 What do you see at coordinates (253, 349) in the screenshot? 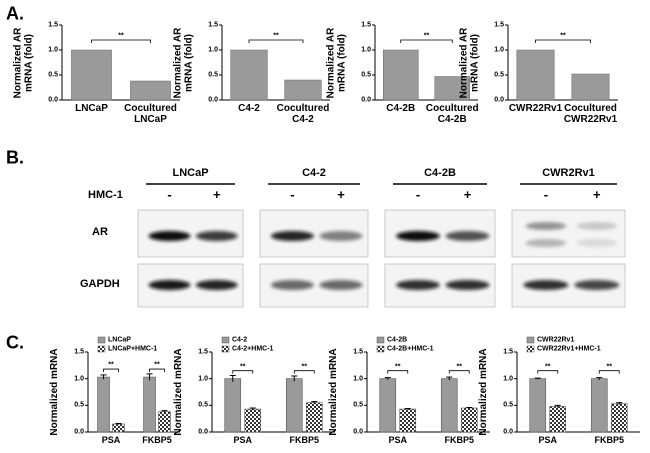
I see `legend-label: C4-2+HMC-1` at bounding box center [253, 349].